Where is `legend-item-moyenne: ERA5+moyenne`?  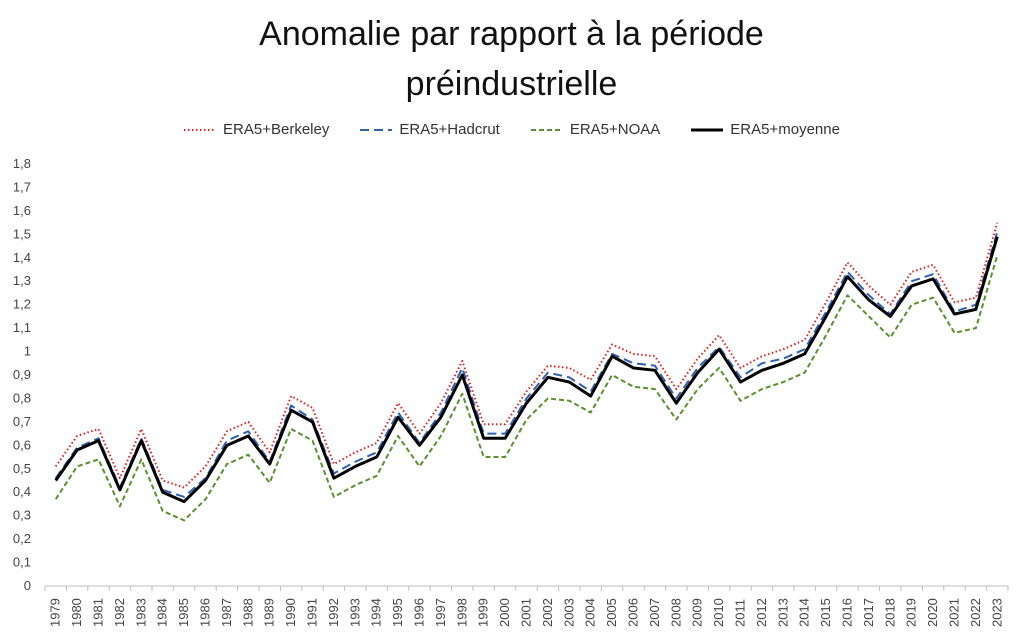 legend-item-moyenne: ERA5+moyenne is located at coordinates (765, 129).